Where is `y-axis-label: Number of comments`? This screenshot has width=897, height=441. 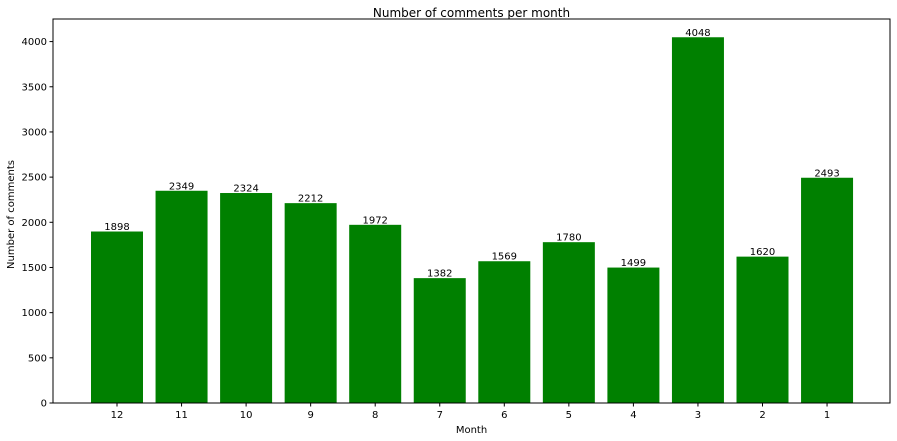
y-axis-label: Number of comments is located at coordinates (11, 214).